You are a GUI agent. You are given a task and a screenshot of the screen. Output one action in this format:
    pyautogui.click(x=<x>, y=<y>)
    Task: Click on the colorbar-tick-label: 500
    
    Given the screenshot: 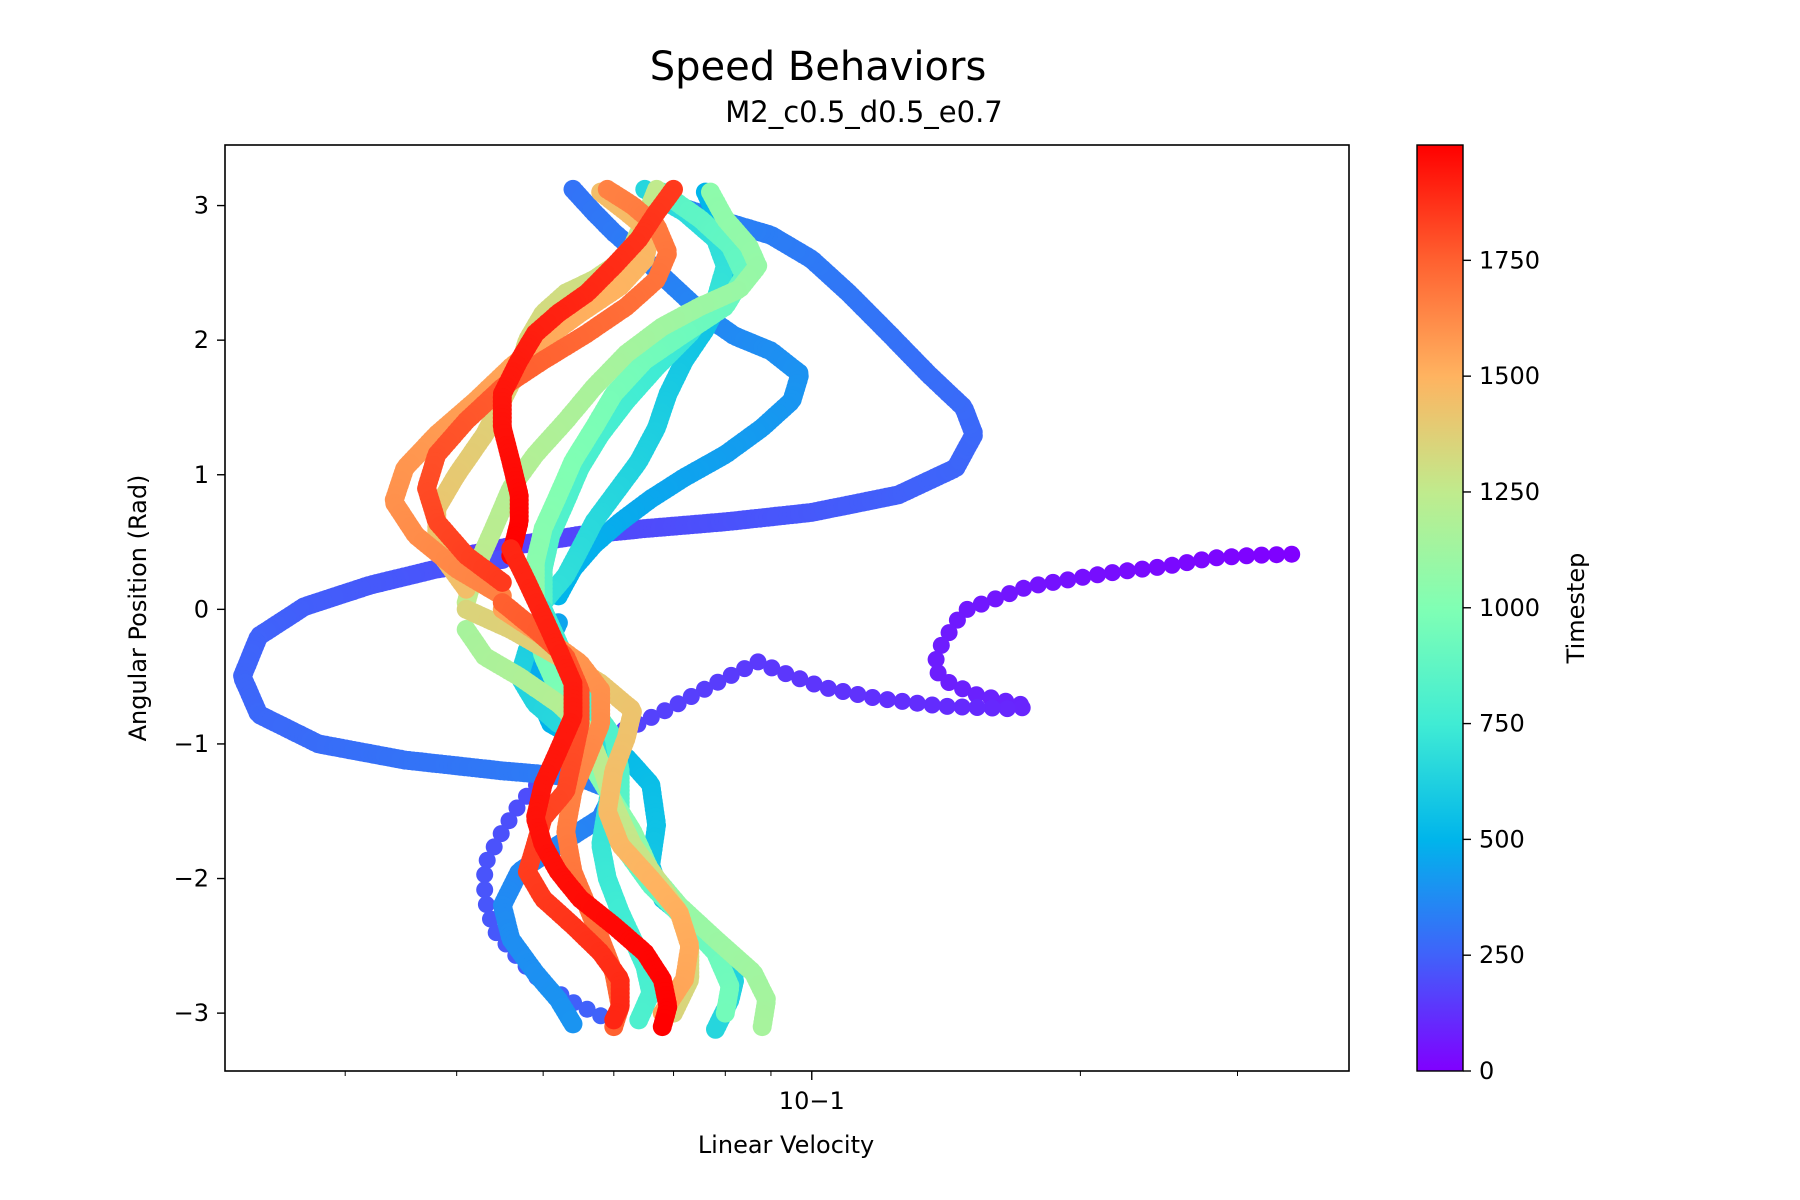 What is the action you would take?
    pyautogui.click(x=1502, y=839)
    